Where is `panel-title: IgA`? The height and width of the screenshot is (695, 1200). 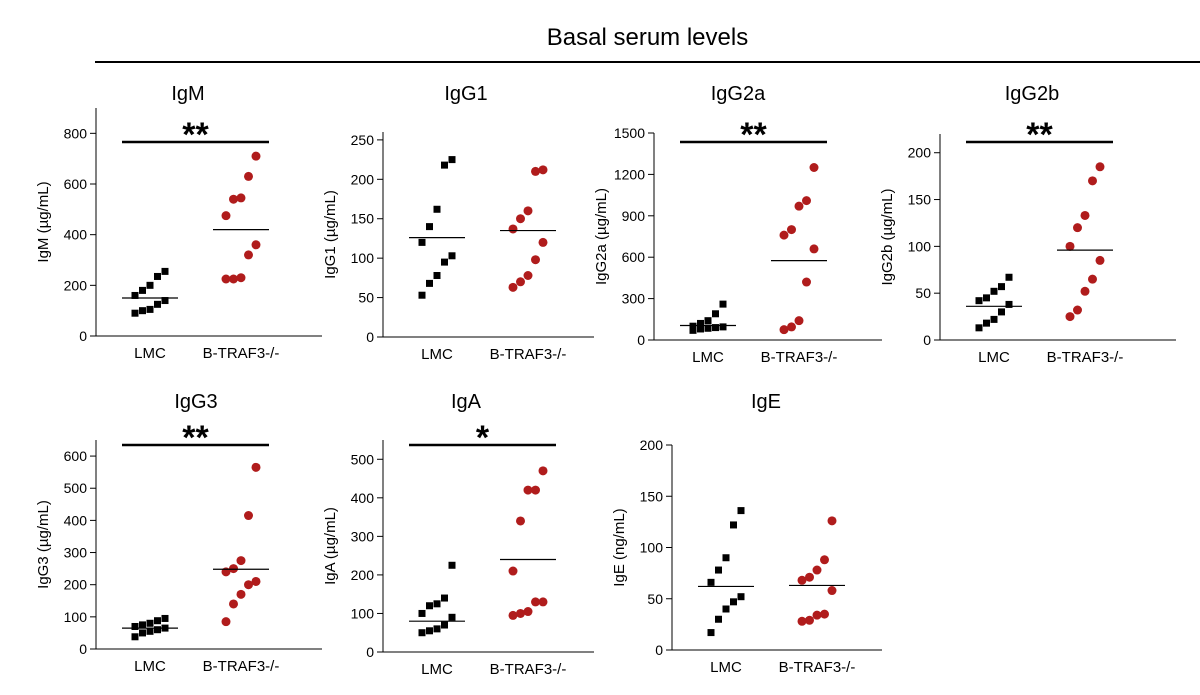
panel-title: IgA is located at coordinates (466, 402).